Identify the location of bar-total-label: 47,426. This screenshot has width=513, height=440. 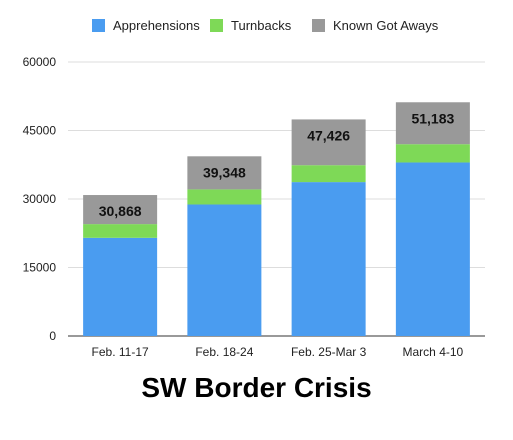
(328, 135).